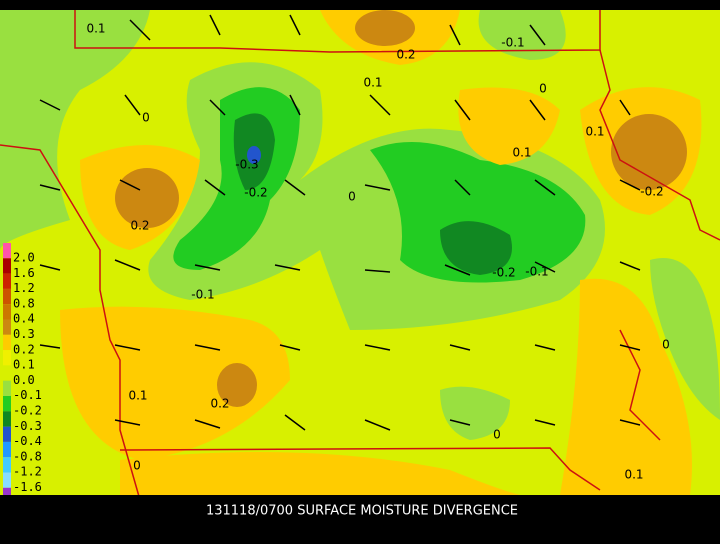 Image resolution: width=720 pixels, height=544 pixels. What do you see at coordinates (24, 334) in the screenshot?
I see `legend-label: 0.3` at bounding box center [24, 334].